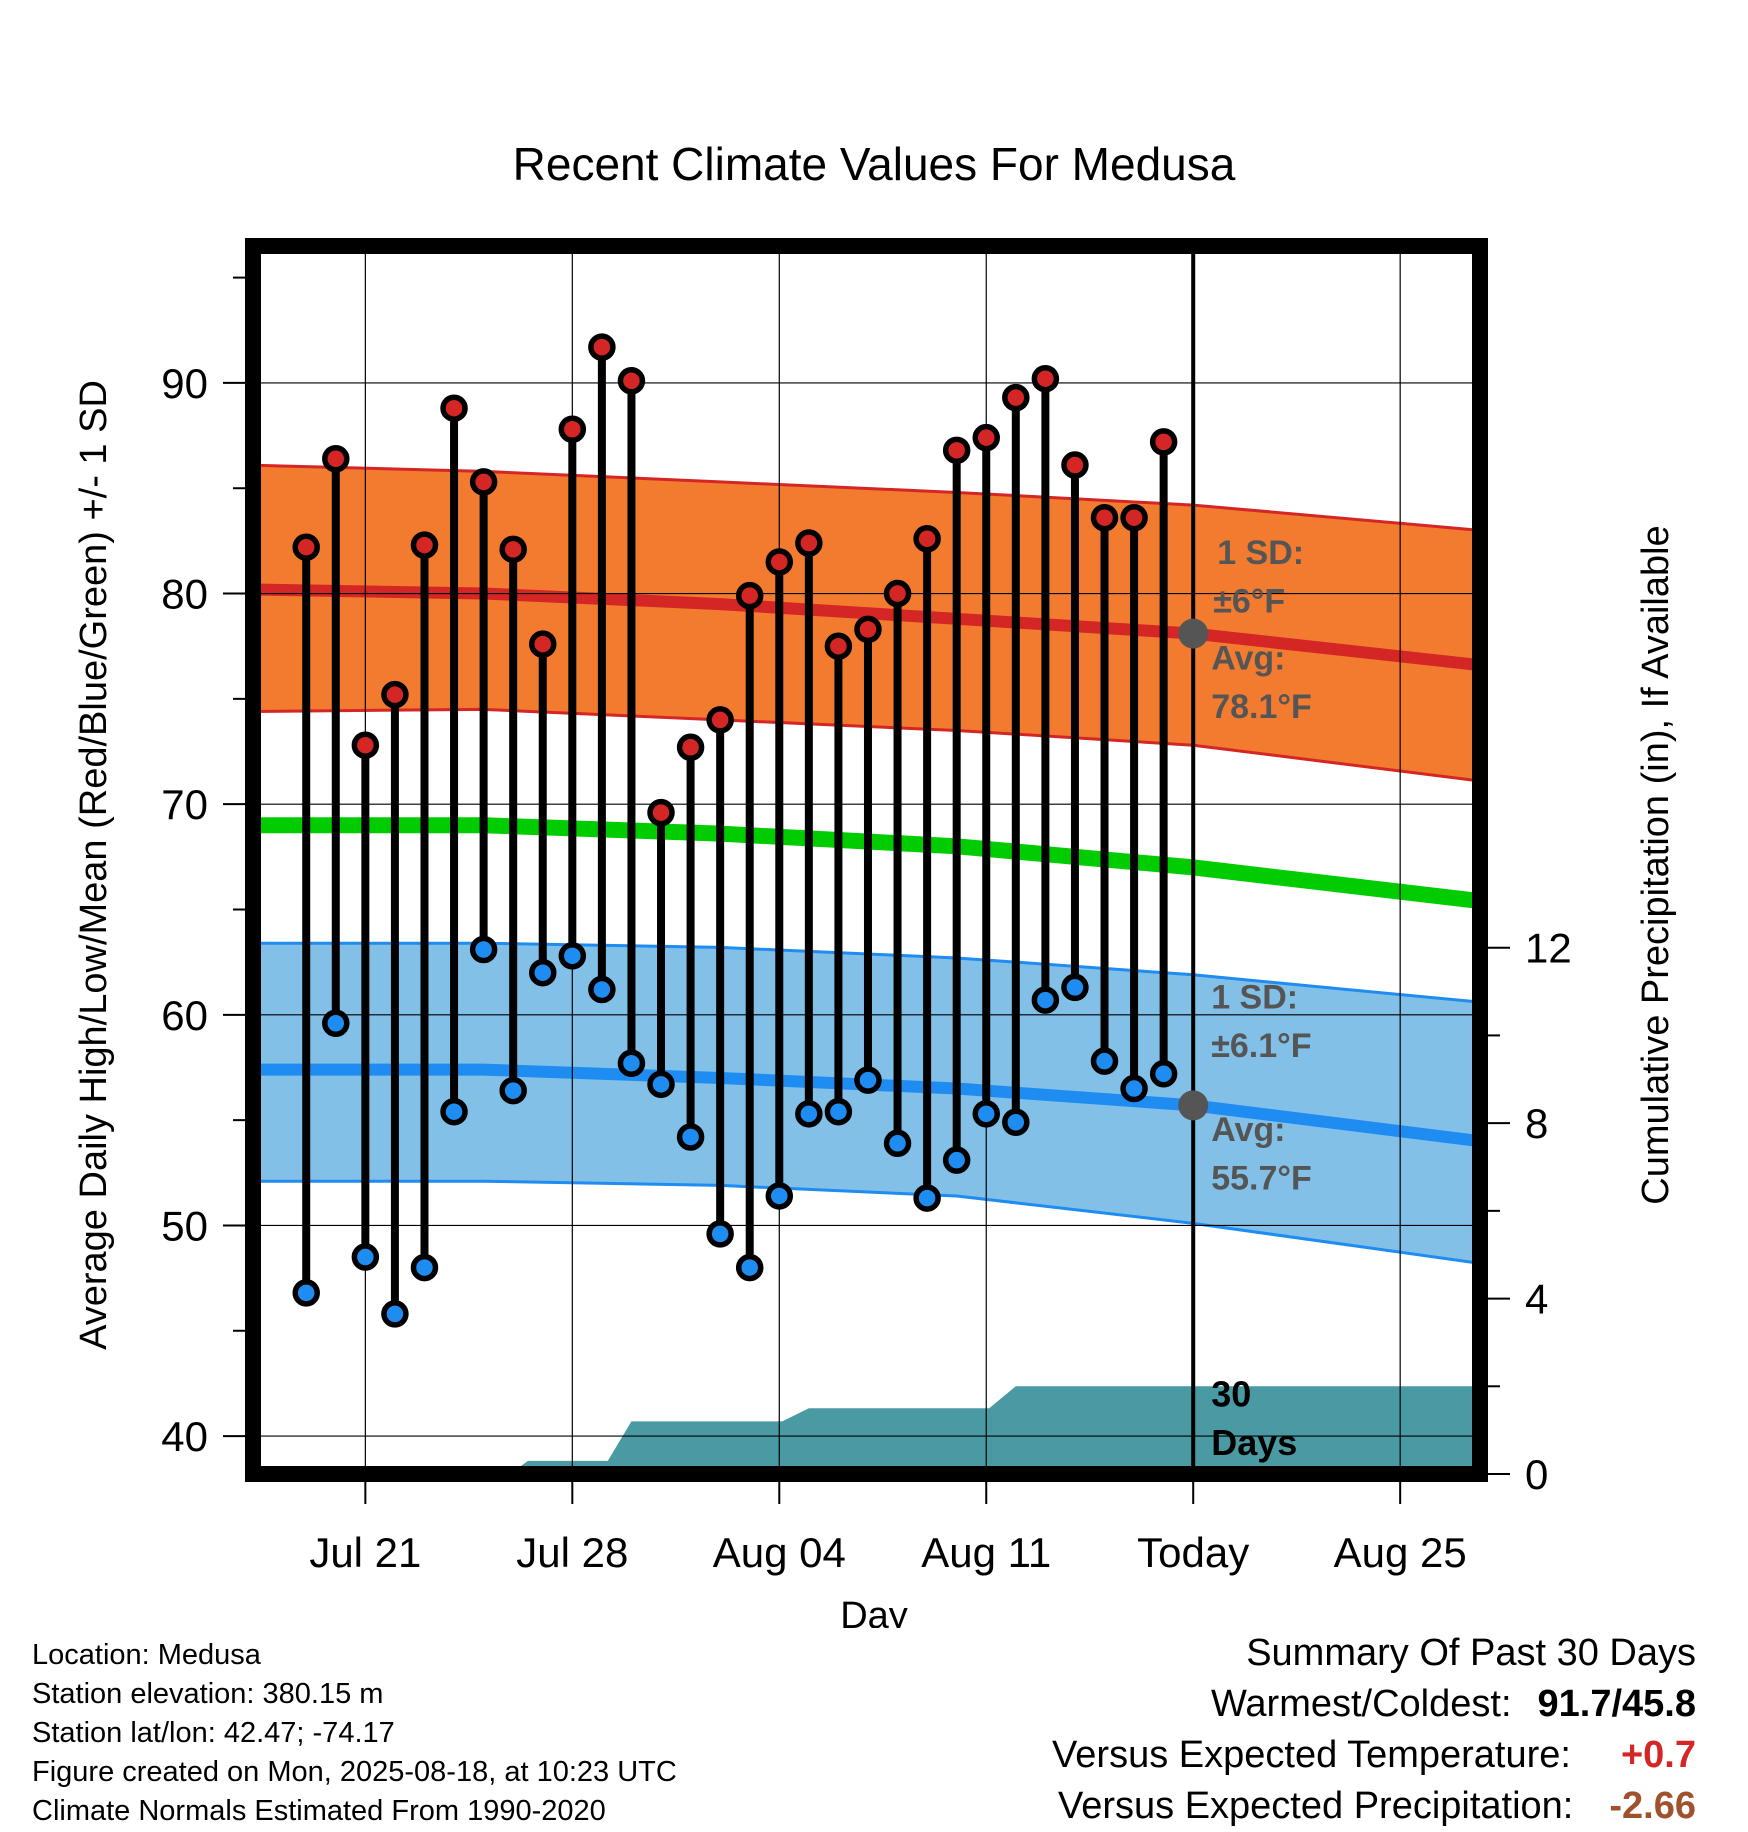 Image resolution: width=1748 pixels, height=1832 pixels. I want to click on precip-row: Versus Expected Precipitation: -2.66, so click(1374, 1806).